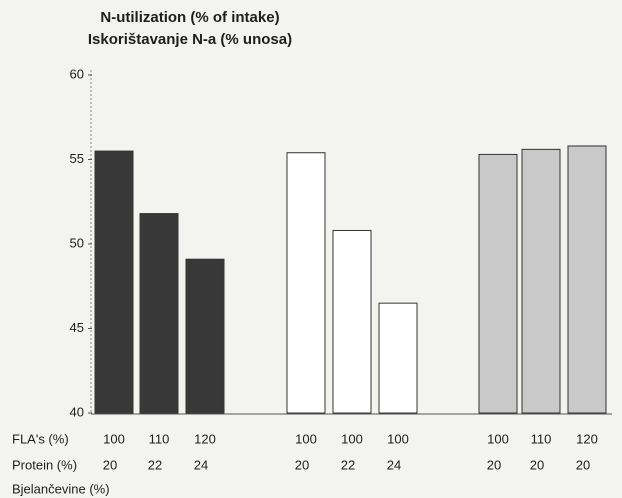 This screenshot has width=622, height=498. I want to click on chart-subtitle: Iskorištavanje N-a (% unosa), so click(190, 39).